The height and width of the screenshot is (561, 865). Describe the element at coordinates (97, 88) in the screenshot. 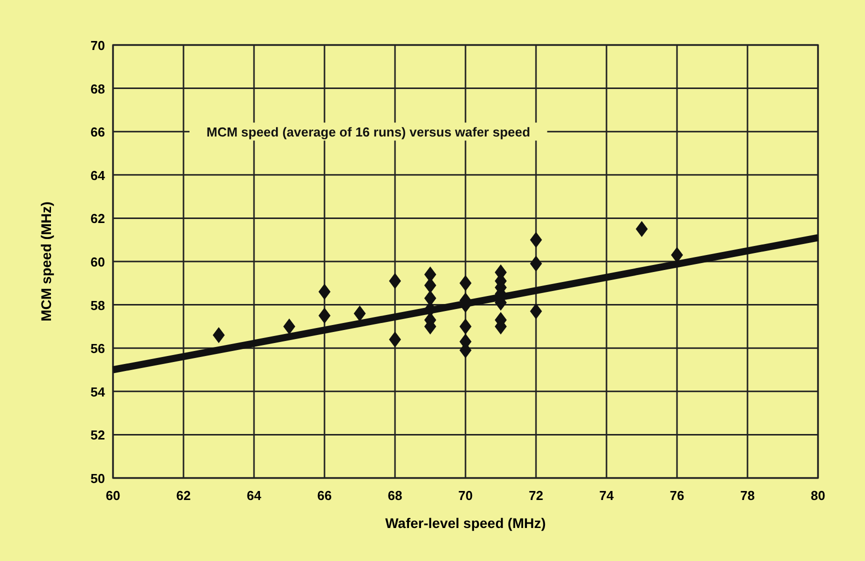

I see `y-tick-label: 68` at that location.